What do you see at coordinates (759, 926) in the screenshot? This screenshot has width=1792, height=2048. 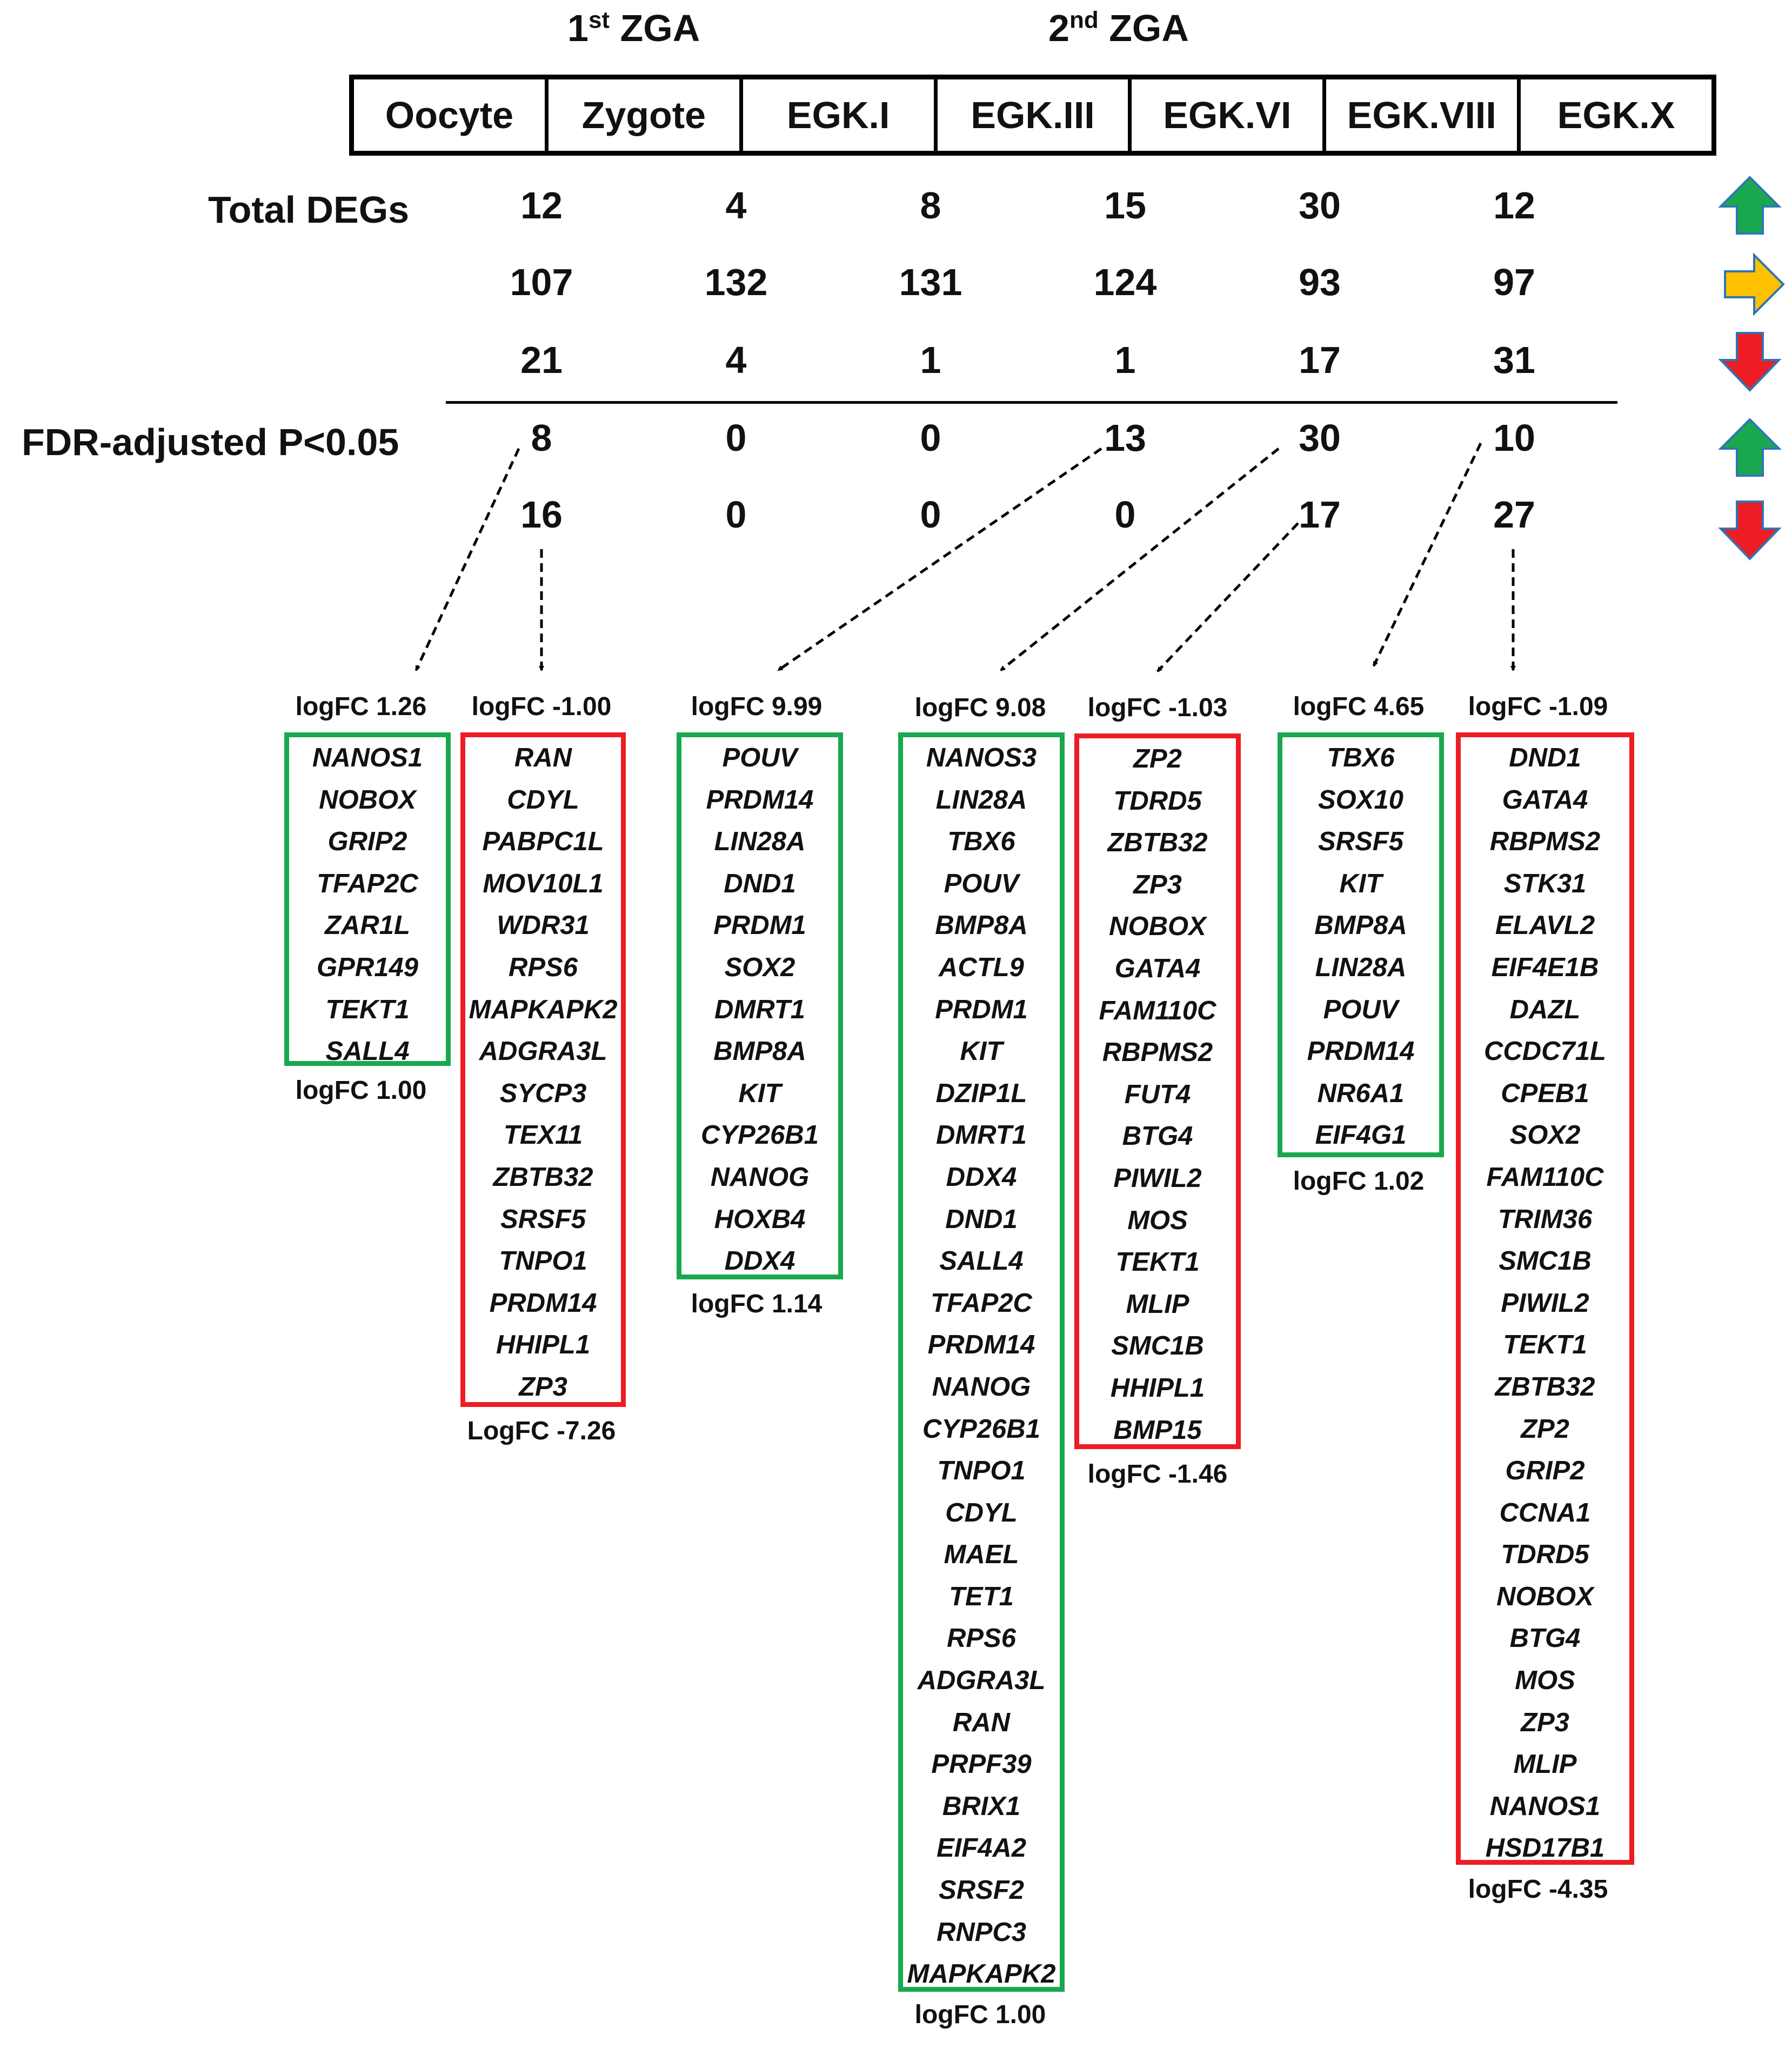 I see `gene-name: PRDM1` at bounding box center [759, 926].